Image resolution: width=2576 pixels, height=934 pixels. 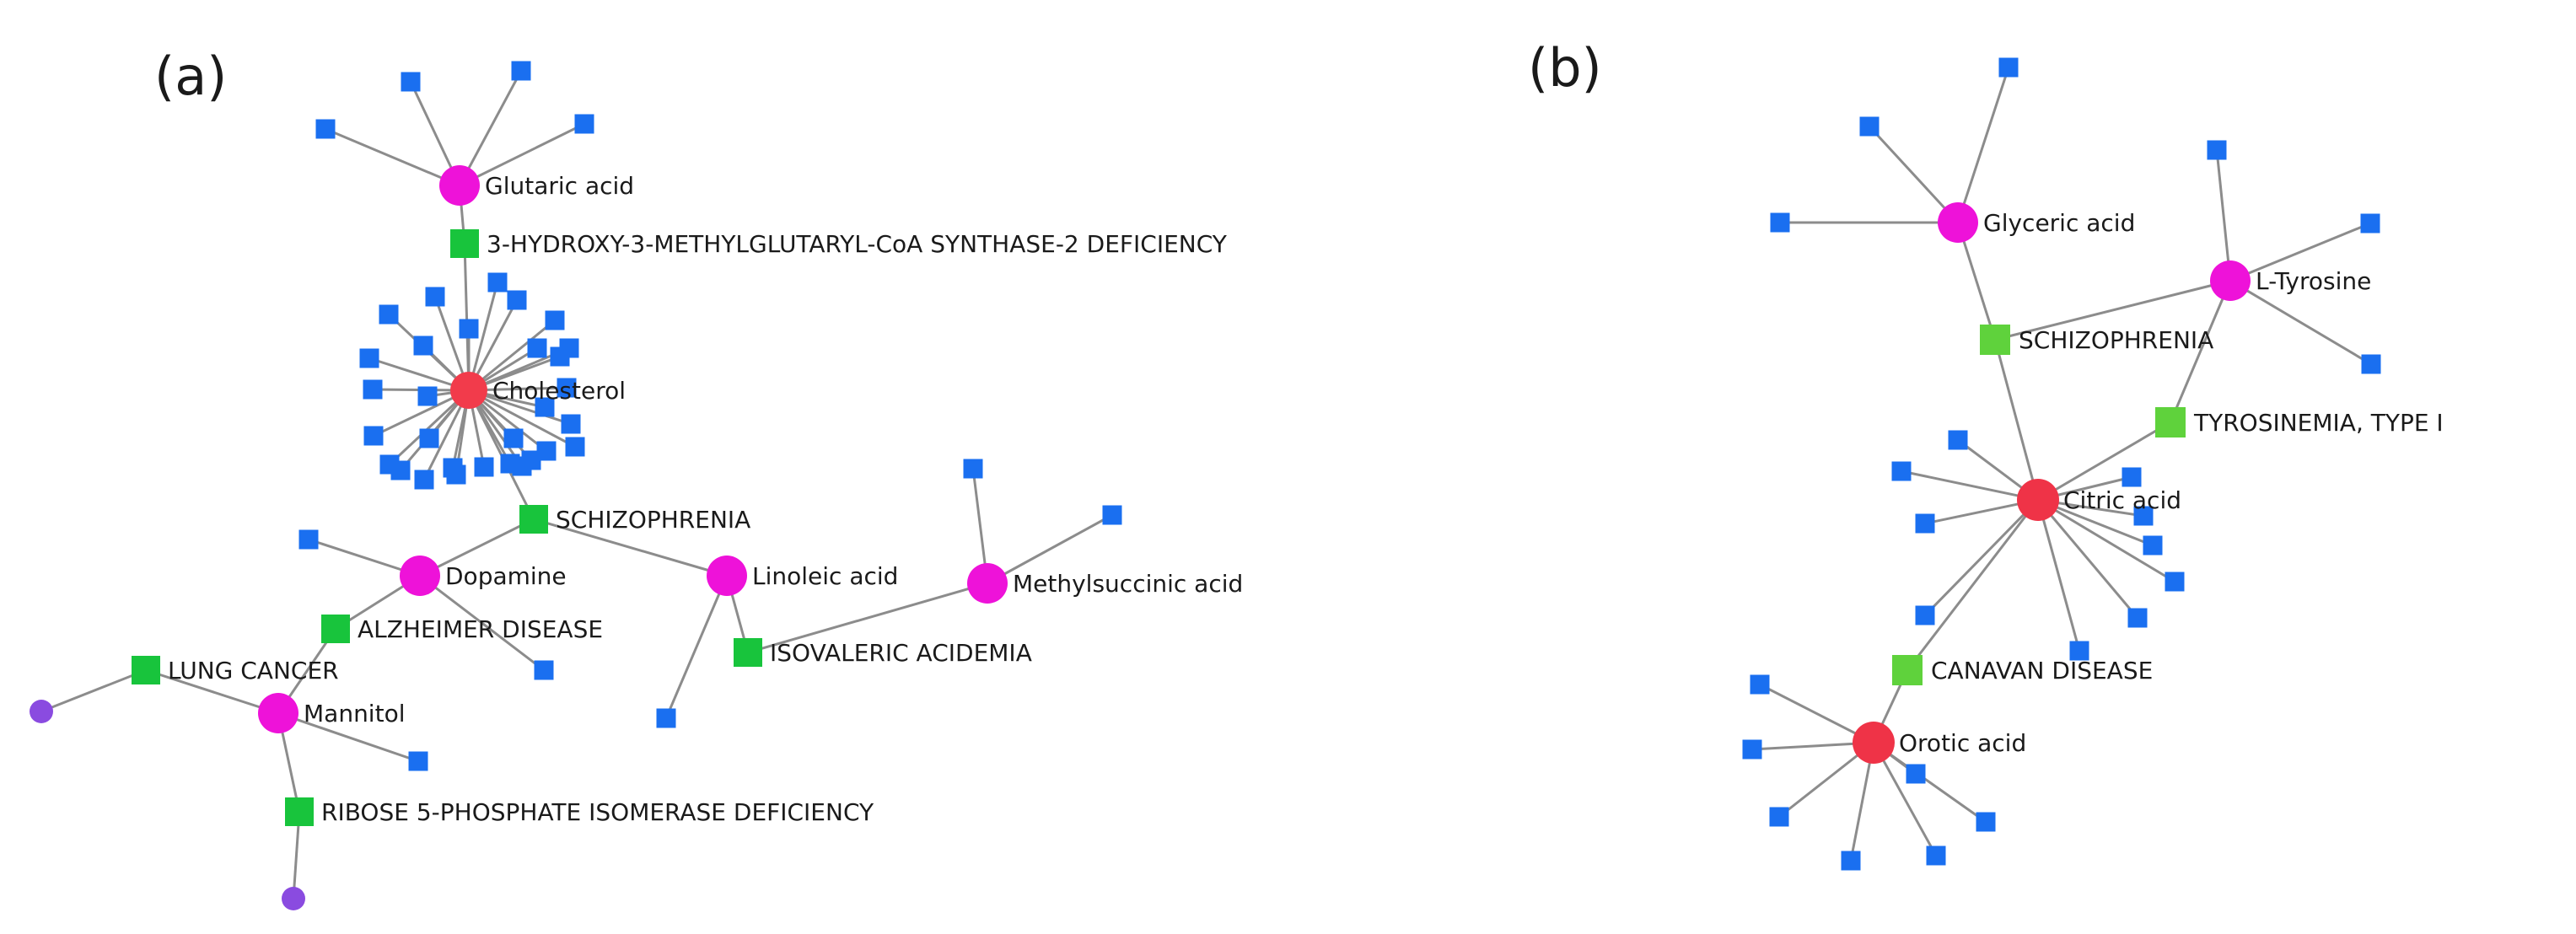 What do you see at coordinates (727, 576) in the screenshot?
I see `node-linoleic` at bounding box center [727, 576].